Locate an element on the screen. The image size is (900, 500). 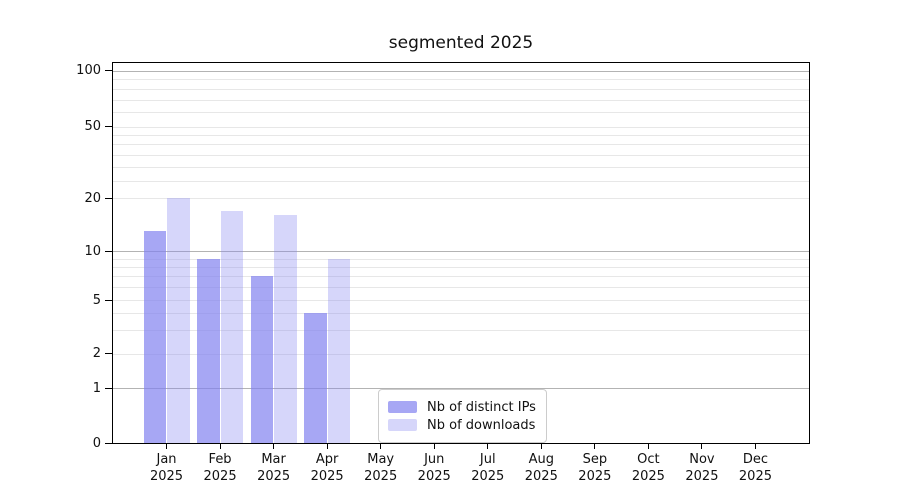
legend-item-distinct-ips: Nb of distinct IPs is located at coordinates (462, 407).